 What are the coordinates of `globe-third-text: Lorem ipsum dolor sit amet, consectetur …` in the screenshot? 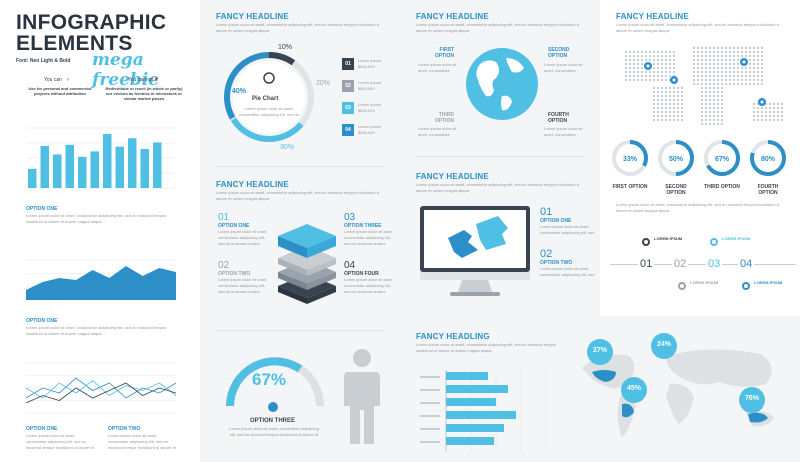 It's located at (437, 131).